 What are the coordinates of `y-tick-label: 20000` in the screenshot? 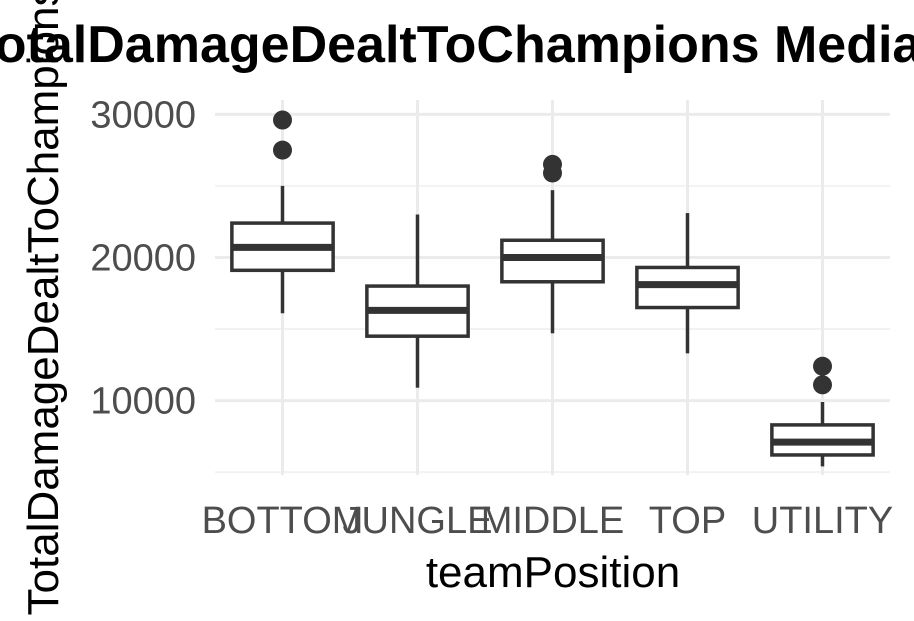 It's located at (143, 258).